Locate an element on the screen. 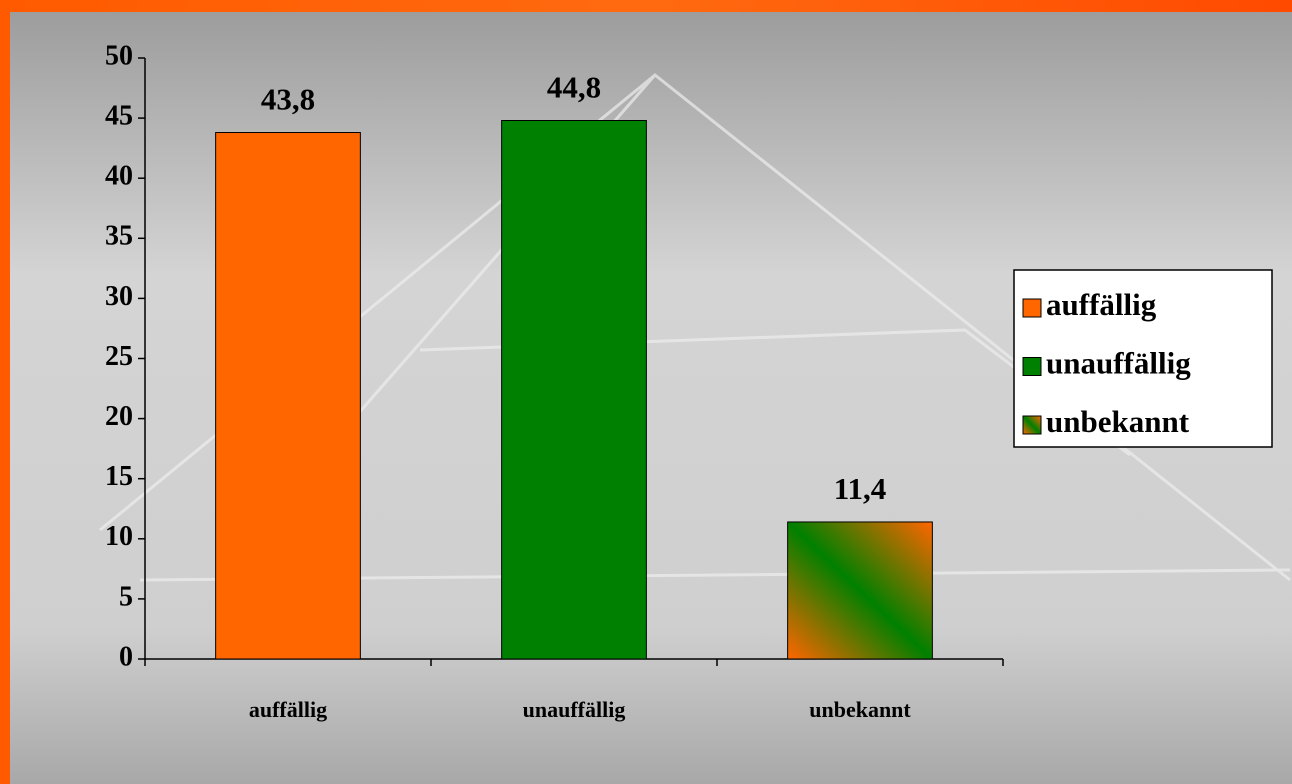  x-tick-label: auffällig is located at coordinates (288, 709).